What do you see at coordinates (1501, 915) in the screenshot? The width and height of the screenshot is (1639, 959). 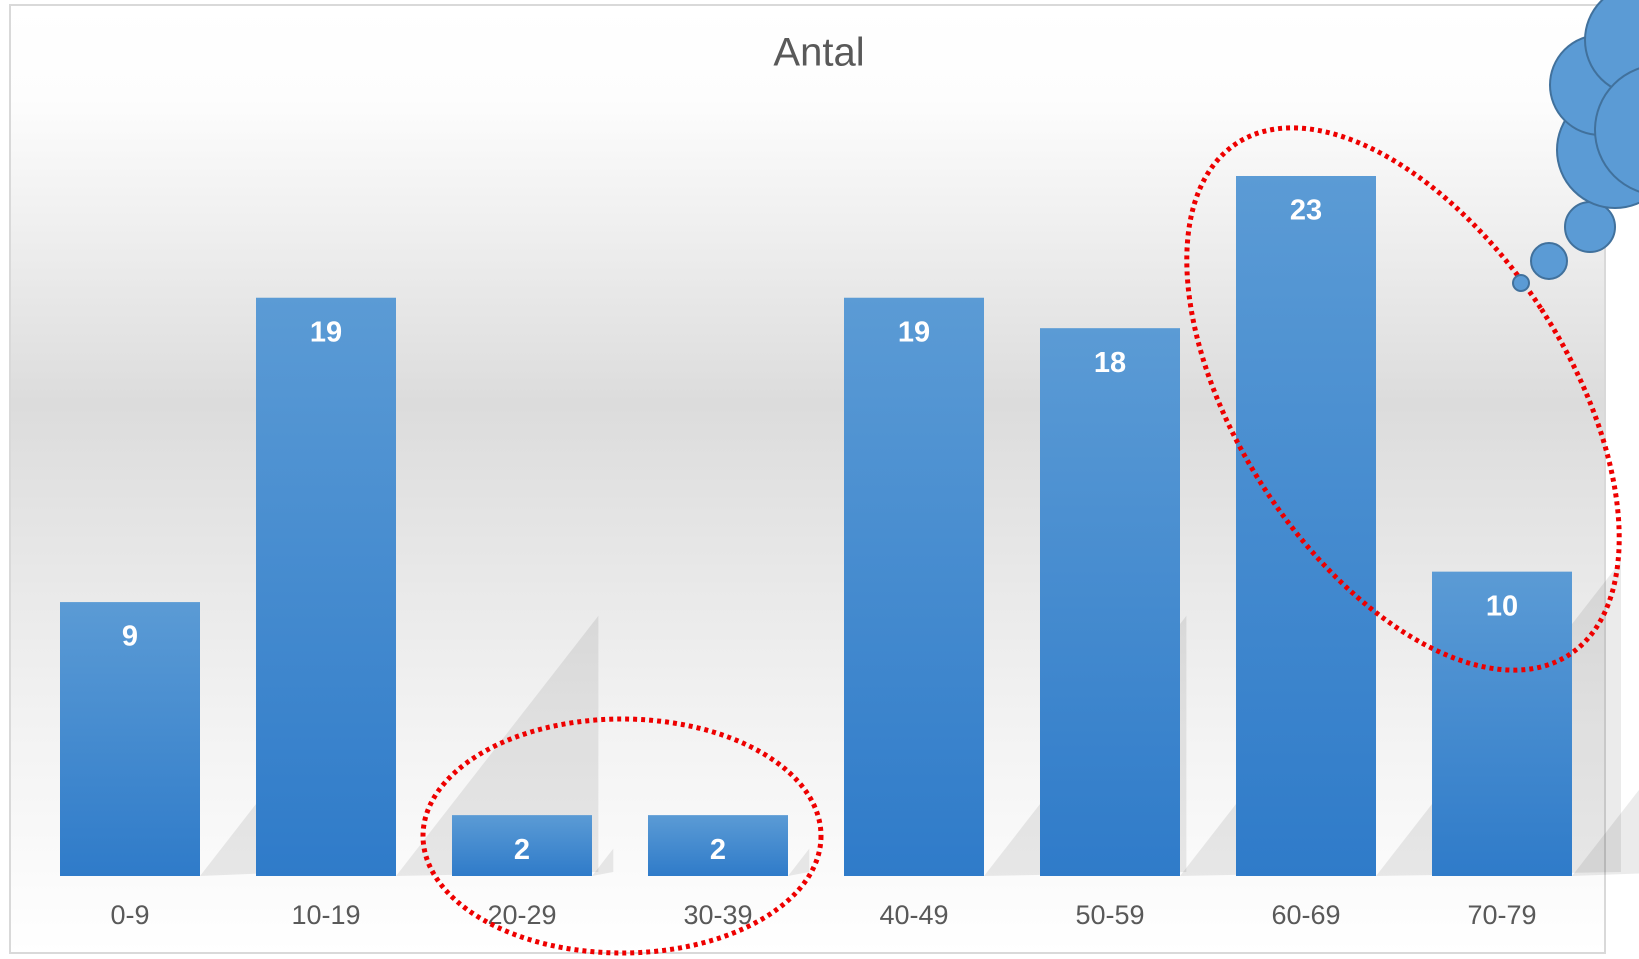 I see `x-tick-label: 70-79` at bounding box center [1501, 915].